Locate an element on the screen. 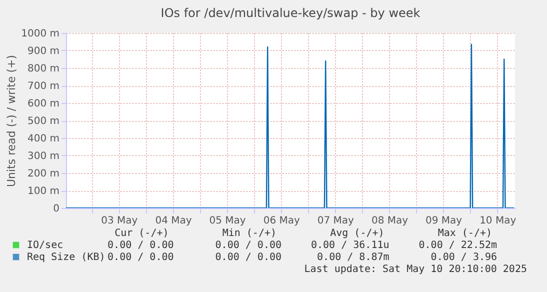 Image resolution: width=547 pixels, height=292 pixels. y-tick-label: 300 m is located at coordinates (43, 156).